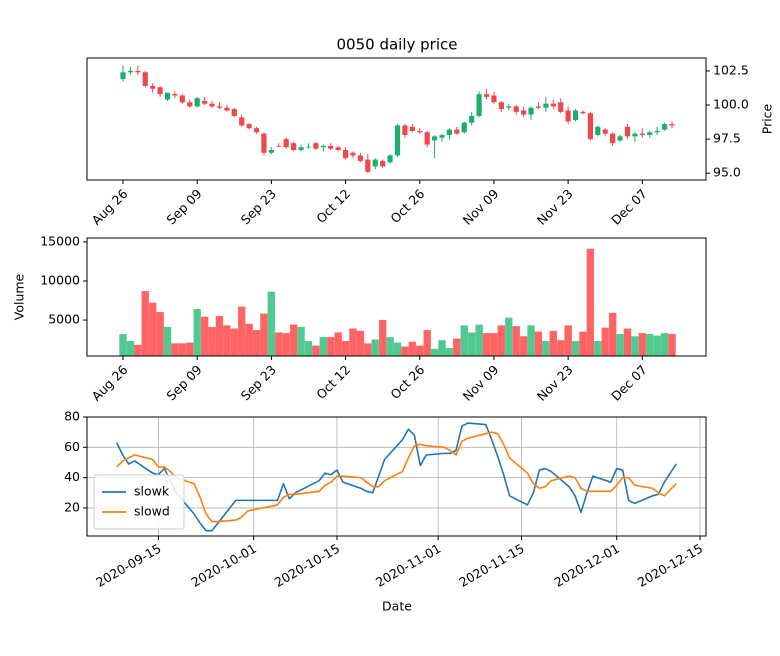  I want to click on legend: slowk slowd, so click(139, 502).